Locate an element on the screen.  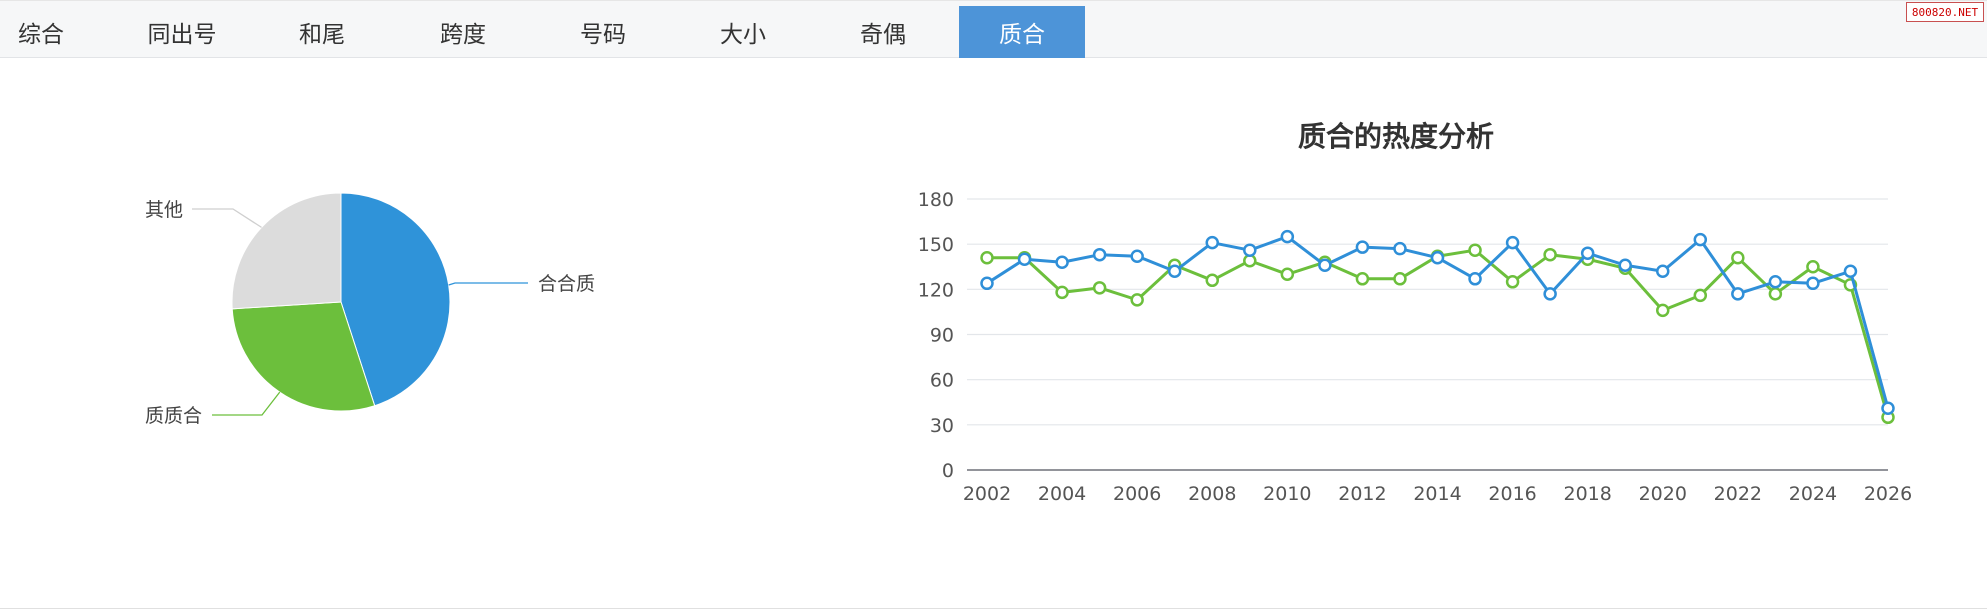
y-tick-label: 0 is located at coordinates (948, 471).